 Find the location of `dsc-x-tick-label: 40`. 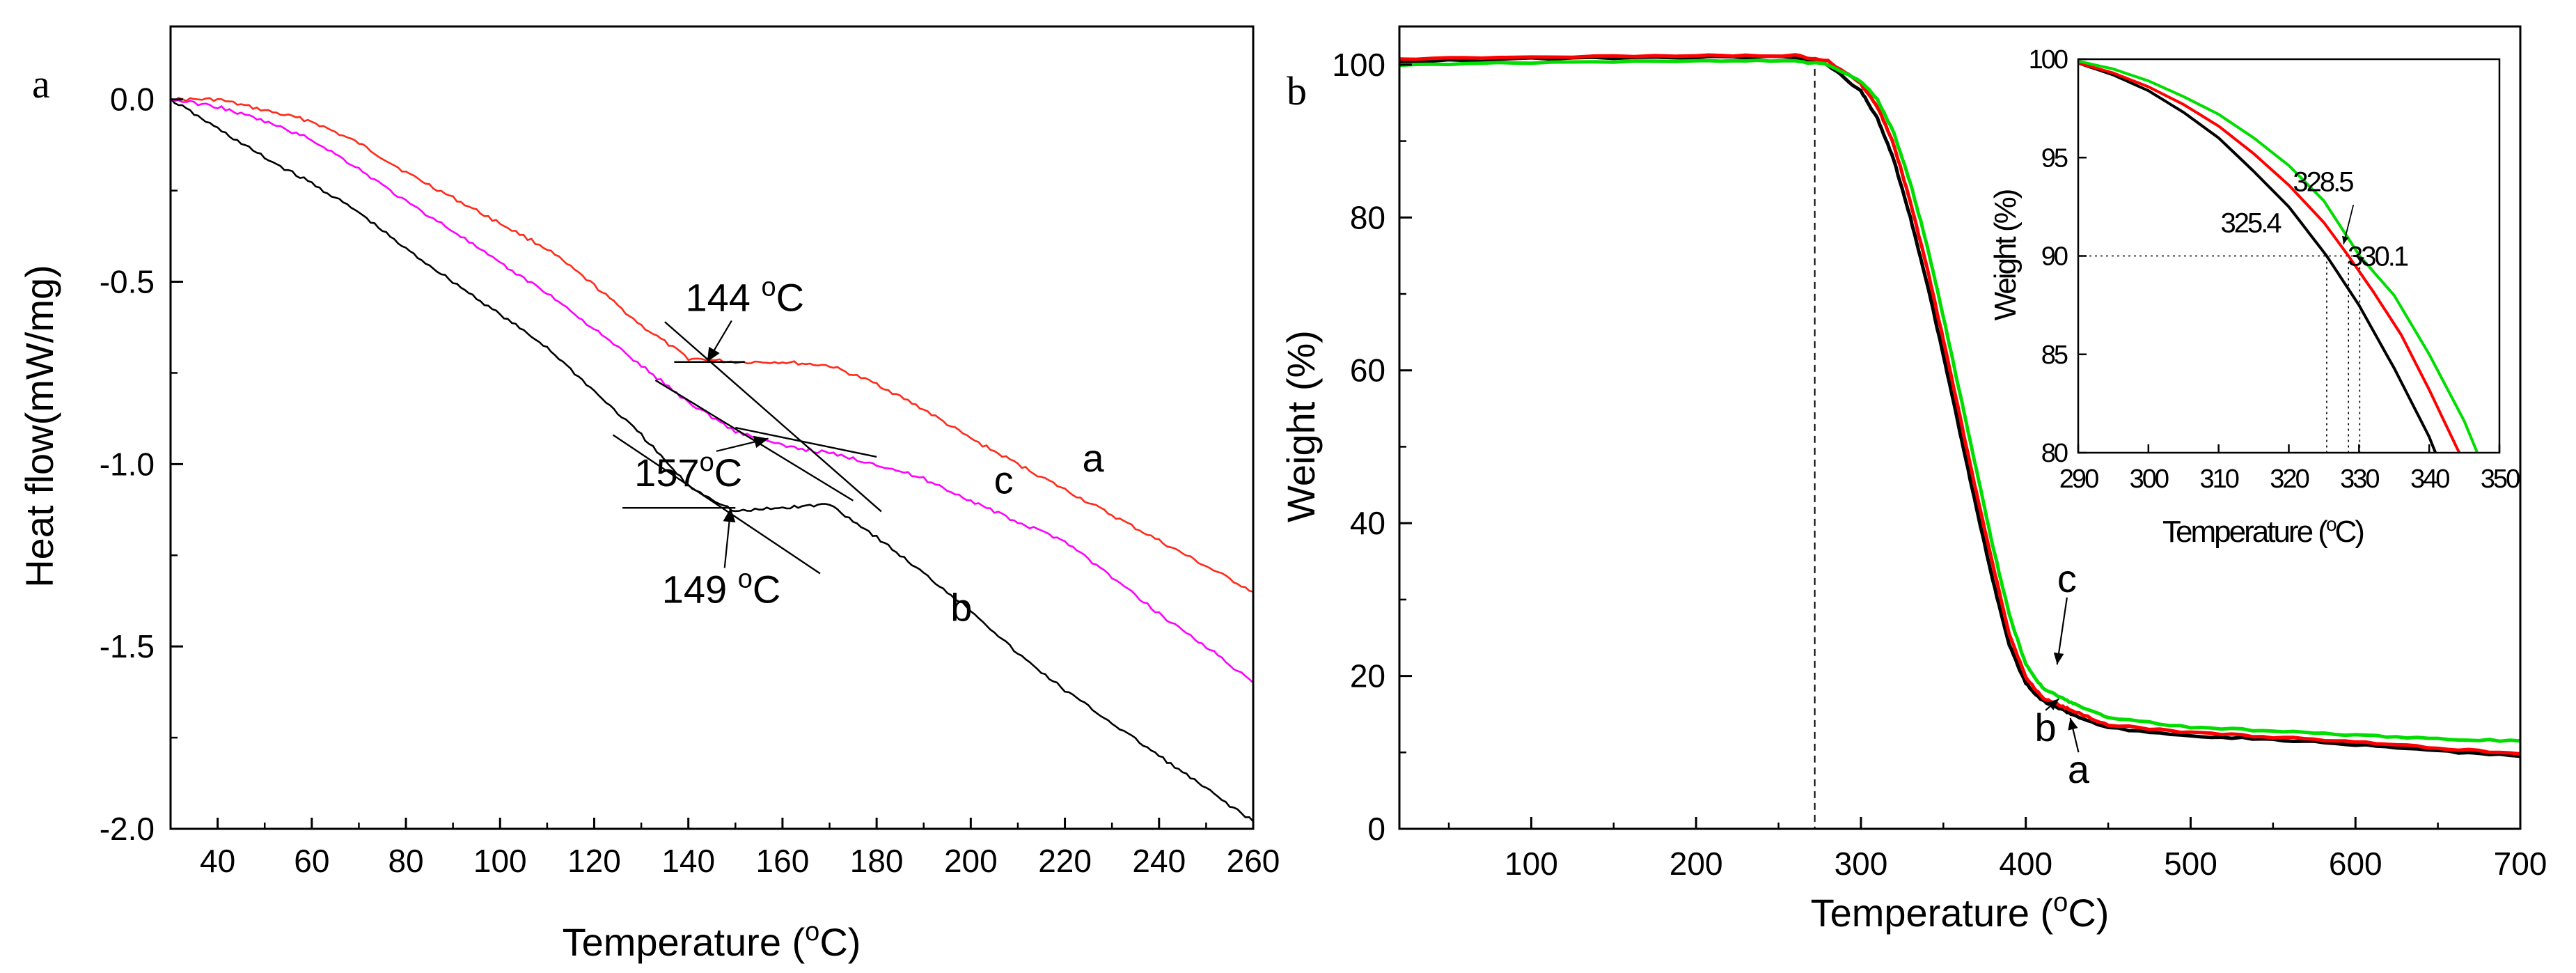

dsc-x-tick-label: 40 is located at coordinates (217, 861).